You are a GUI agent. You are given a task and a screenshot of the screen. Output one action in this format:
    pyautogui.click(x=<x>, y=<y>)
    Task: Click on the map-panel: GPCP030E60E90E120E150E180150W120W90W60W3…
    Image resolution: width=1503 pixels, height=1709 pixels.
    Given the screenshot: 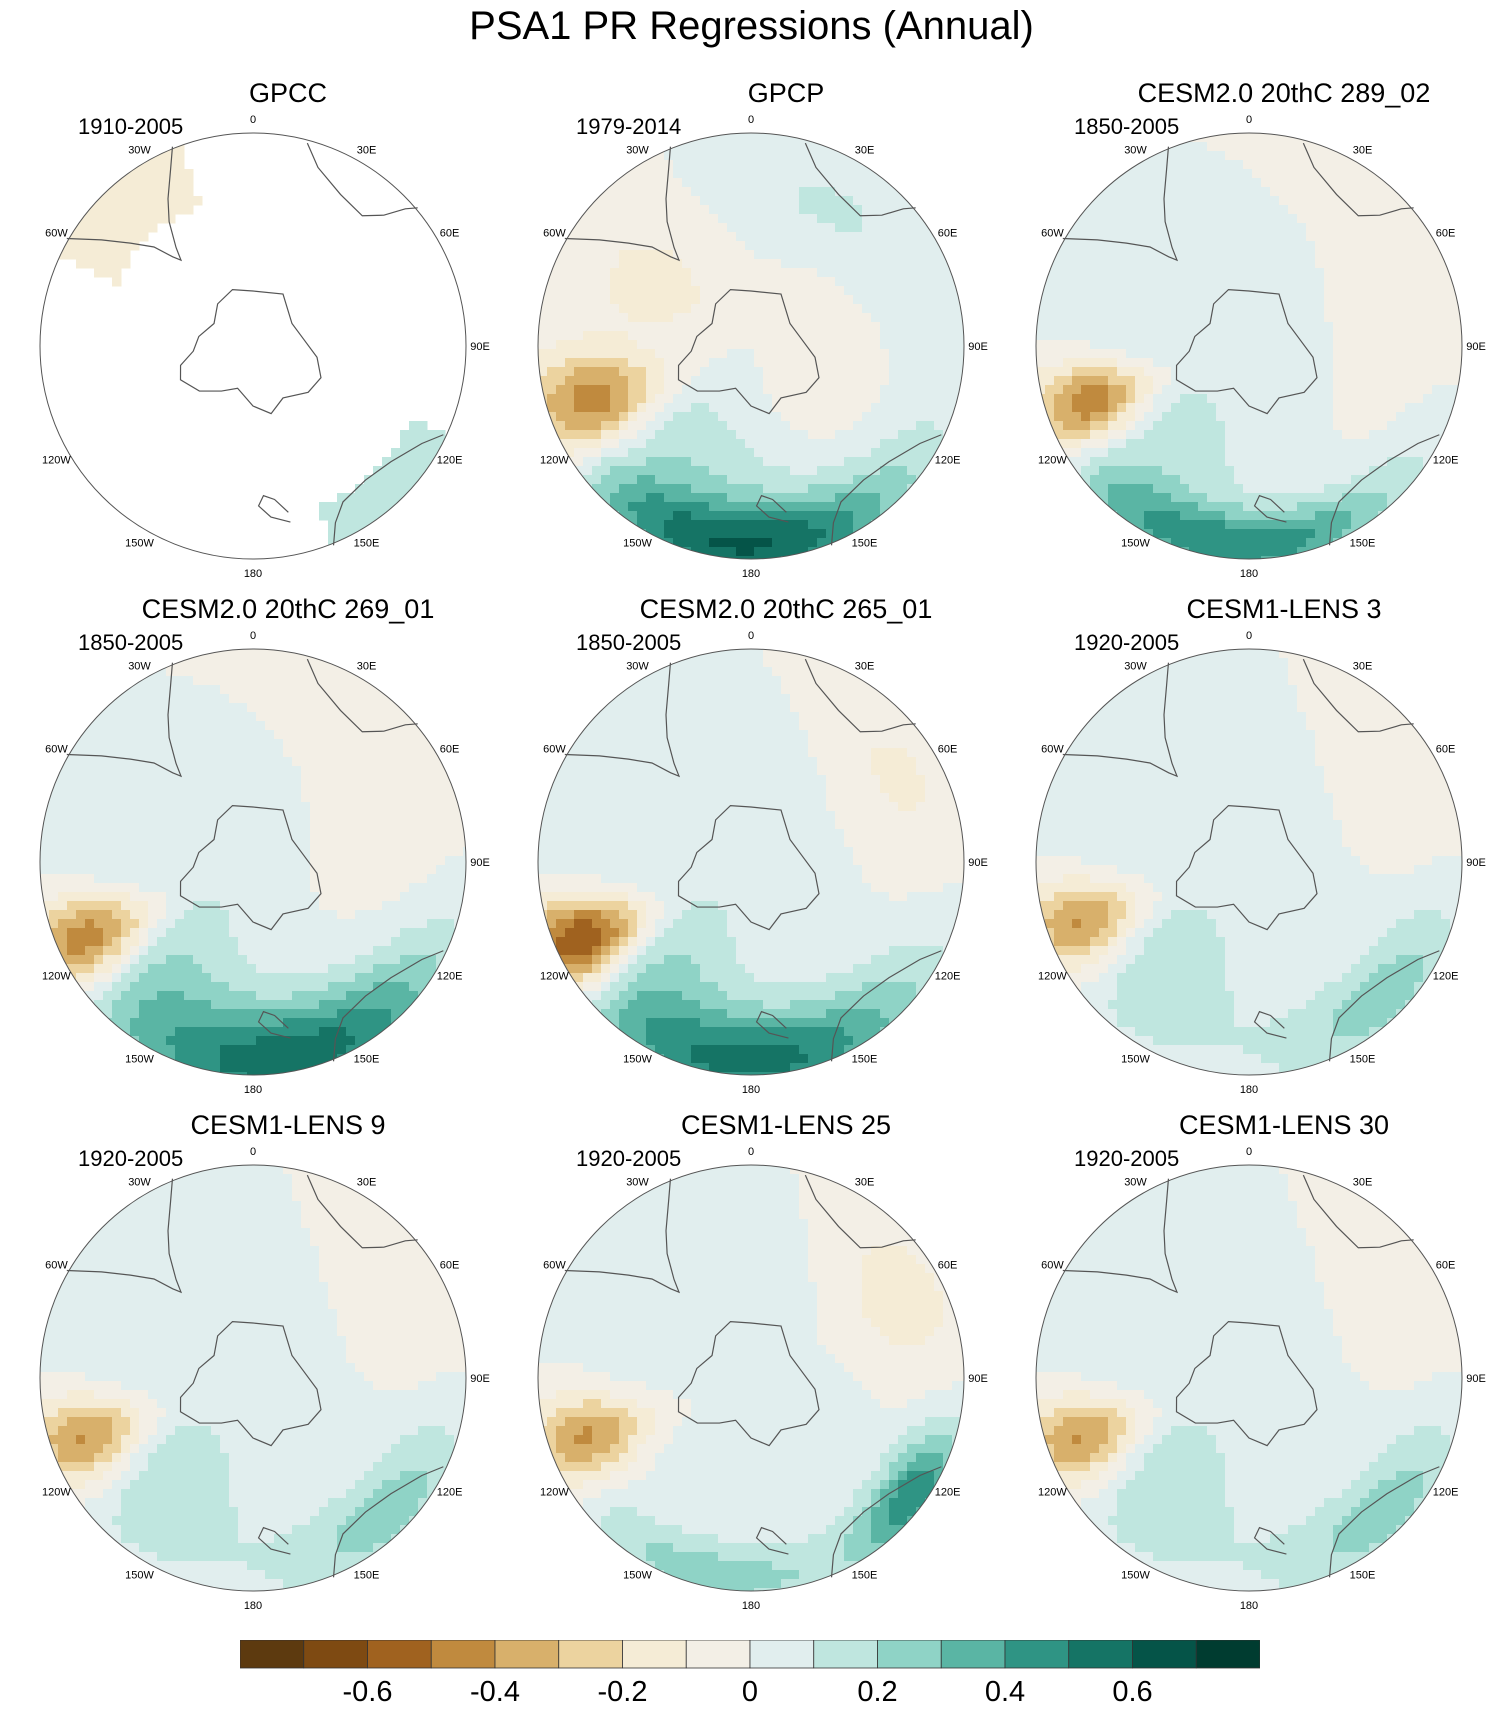 What is the action you would take?
    pyautogui.click(x=786, y=334)
    